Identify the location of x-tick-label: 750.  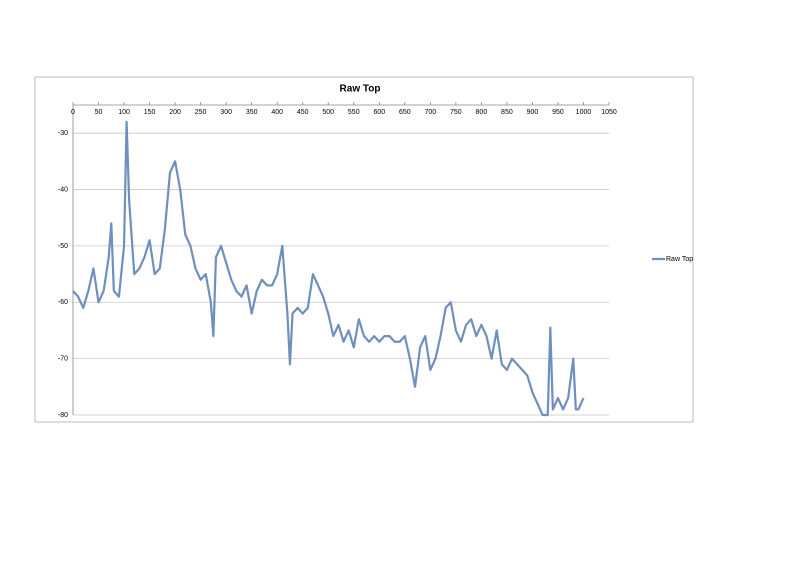
(456, 112).